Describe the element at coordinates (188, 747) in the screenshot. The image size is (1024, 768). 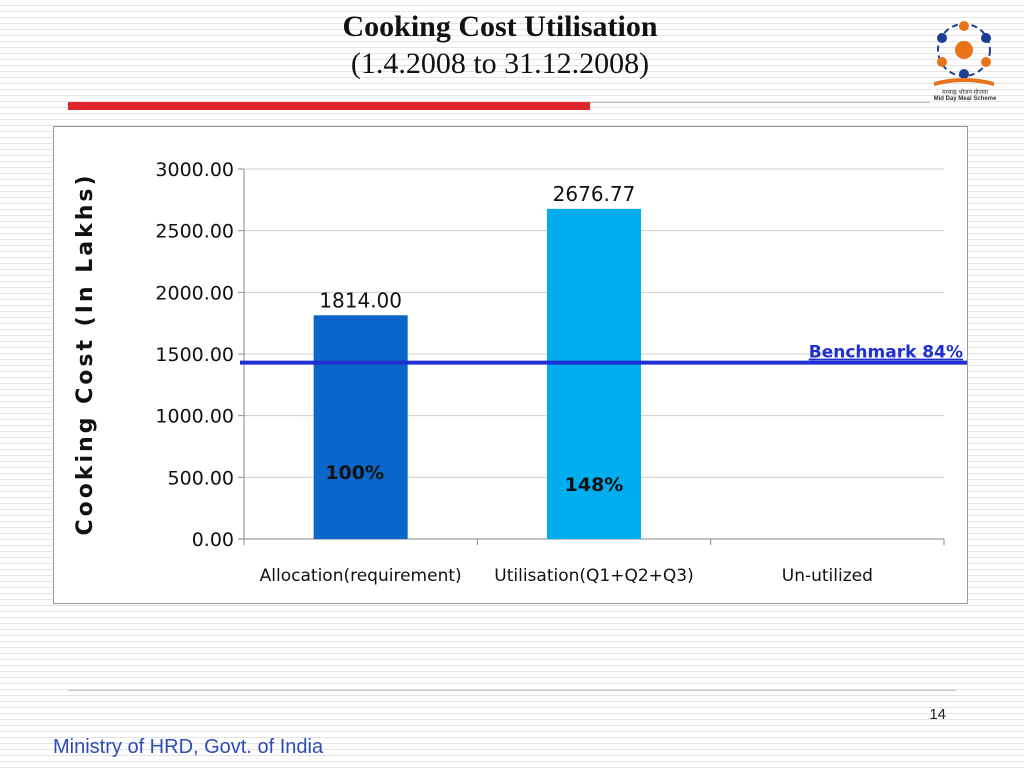
I see `footer-ministry-text: Ministry of HRD, Govt. of India` at that location.